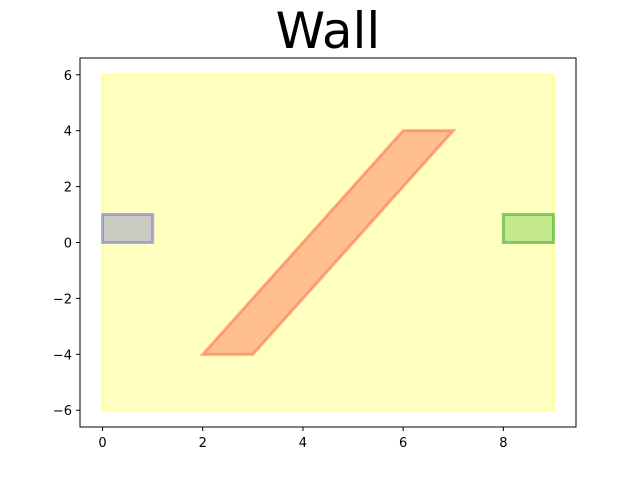  Describe the element at coordinates (328, 31) in the screenshot. I see `chart-title: Wall` at that location.